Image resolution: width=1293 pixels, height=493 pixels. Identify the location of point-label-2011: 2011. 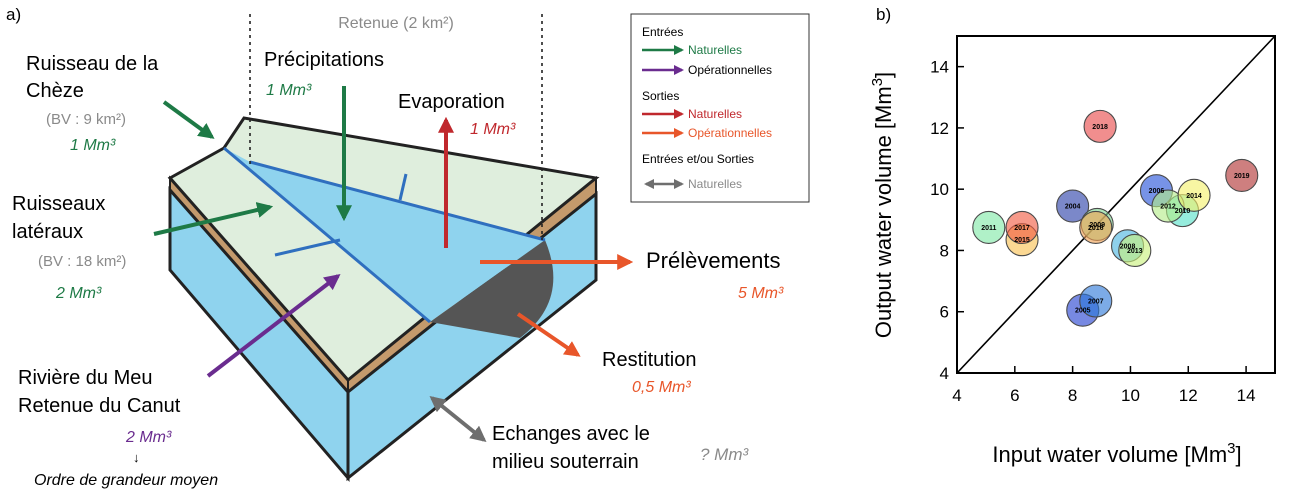
(988, 228).